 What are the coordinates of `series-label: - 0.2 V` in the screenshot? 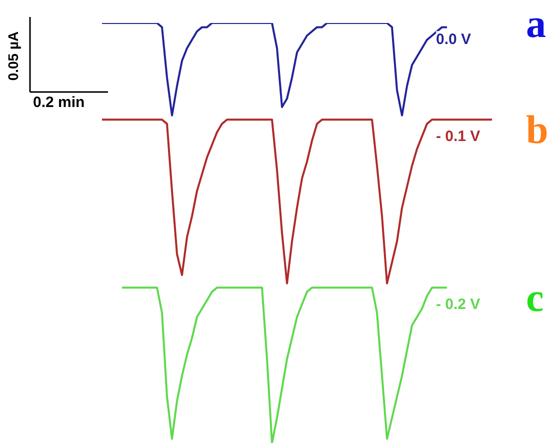 It's located at (458, 304).